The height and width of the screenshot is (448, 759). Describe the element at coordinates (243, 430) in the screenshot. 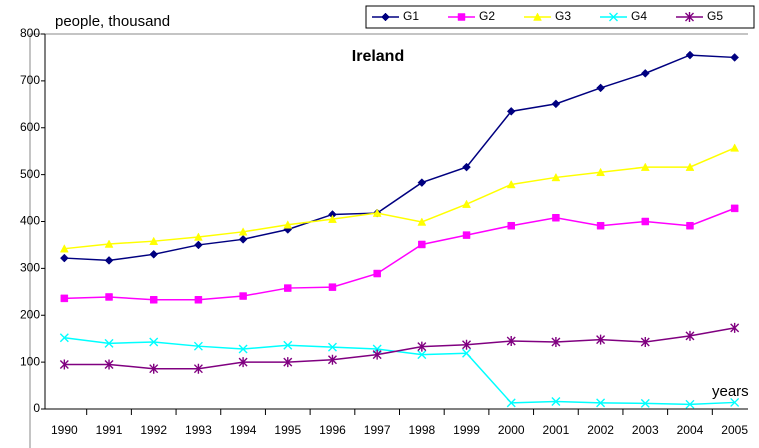

I see `x-tick-label: 1994` at that location.